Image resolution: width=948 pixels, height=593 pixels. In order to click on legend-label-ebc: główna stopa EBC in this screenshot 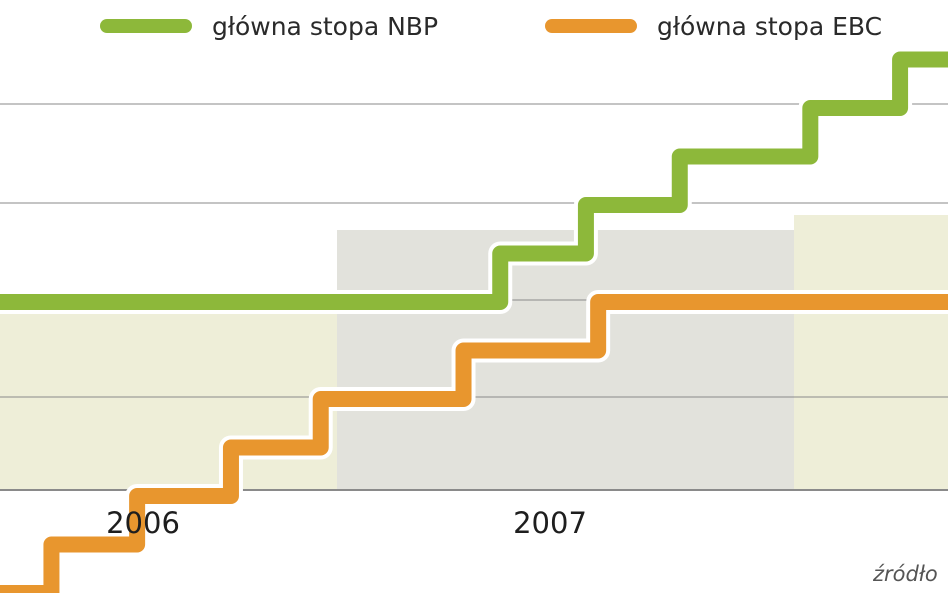, I will do `click(770, 26)`.